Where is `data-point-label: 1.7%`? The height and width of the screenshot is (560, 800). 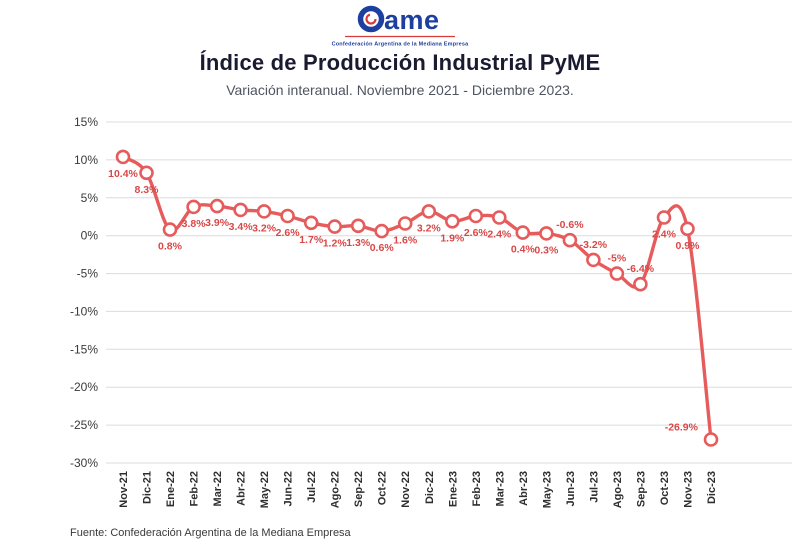
data-point-label: 1.7% is located at coordinates (311, 240).